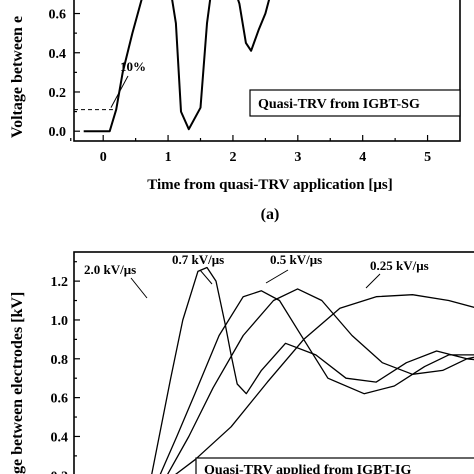 The height and width of the screenshot is (474, 474). I want to click on panel-b-y-axis-label: ge between electrodes [kV], so click(17, 383).